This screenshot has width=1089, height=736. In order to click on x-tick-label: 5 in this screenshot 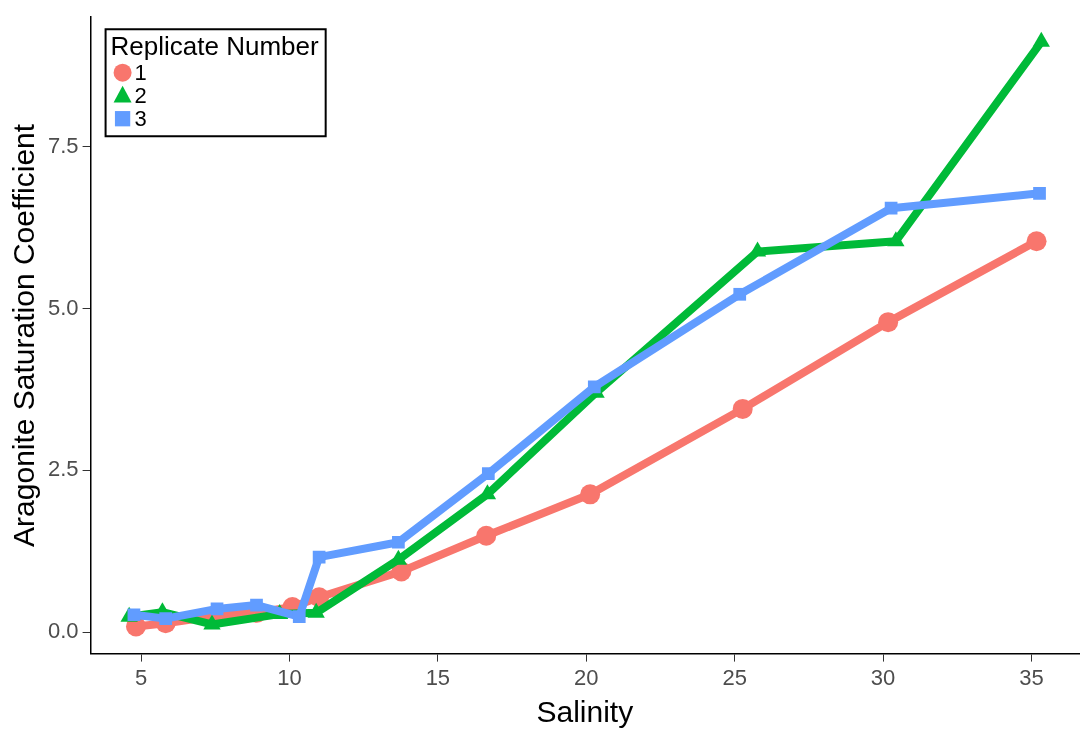, I will do `click(141, 677)`.